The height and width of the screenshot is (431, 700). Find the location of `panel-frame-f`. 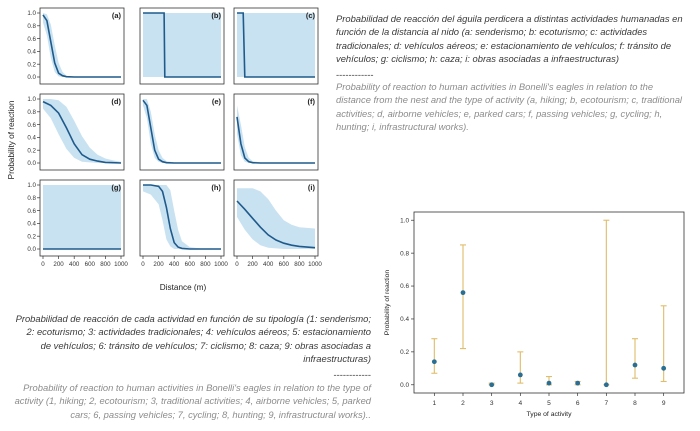

panel-frame-f is located at coordinates (276, 132).